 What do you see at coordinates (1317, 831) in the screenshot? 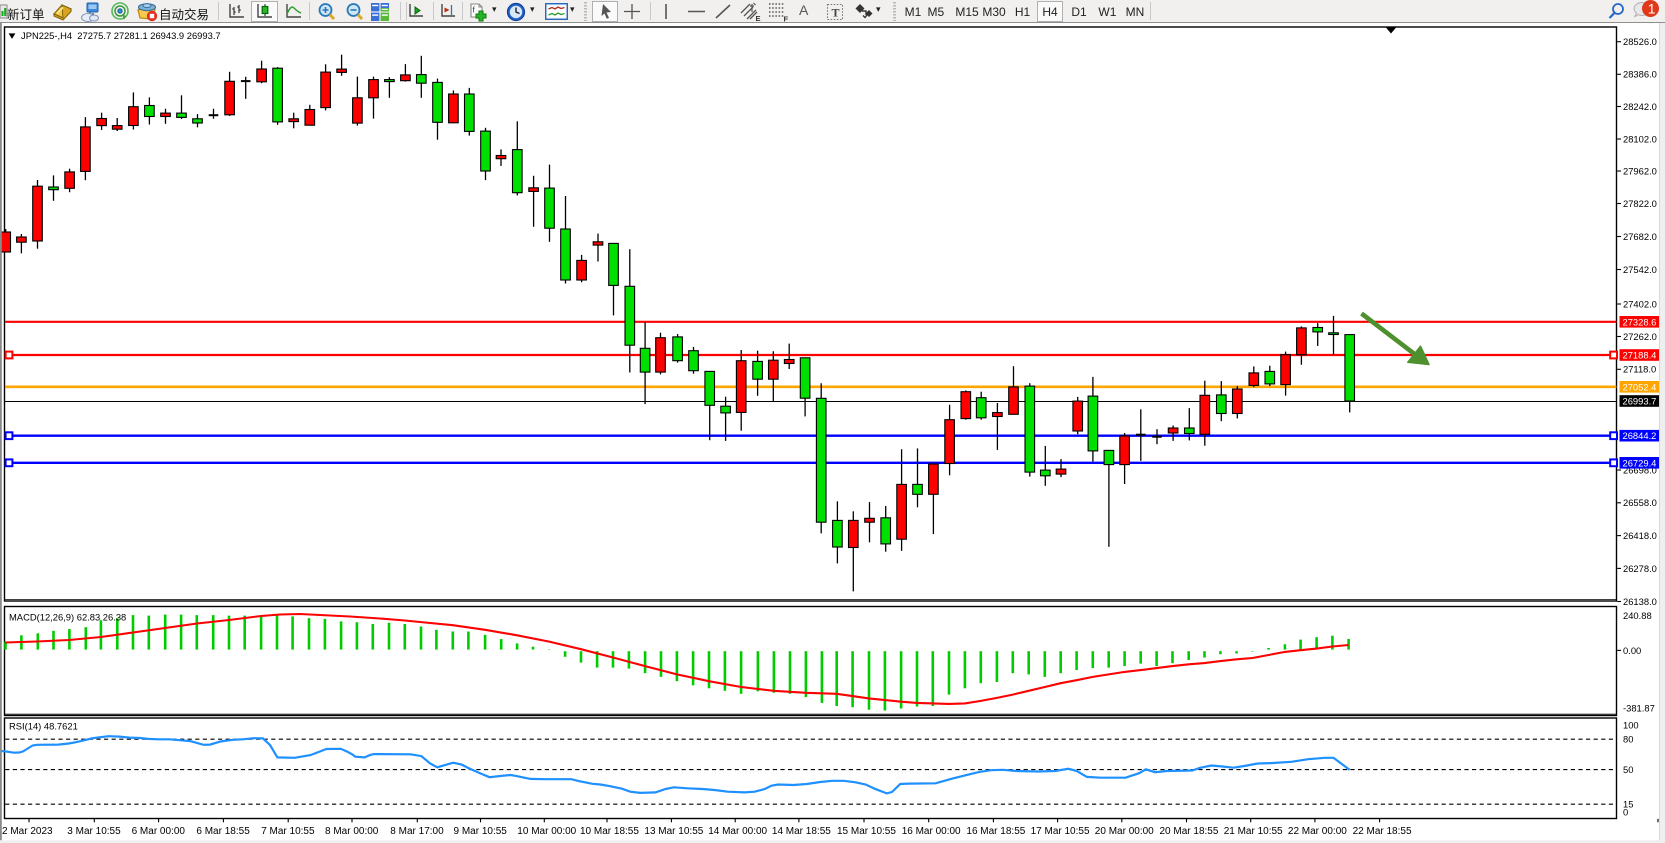
I see `svg-text: 22 Mar 00:00` at bounding box center [1317, 831].